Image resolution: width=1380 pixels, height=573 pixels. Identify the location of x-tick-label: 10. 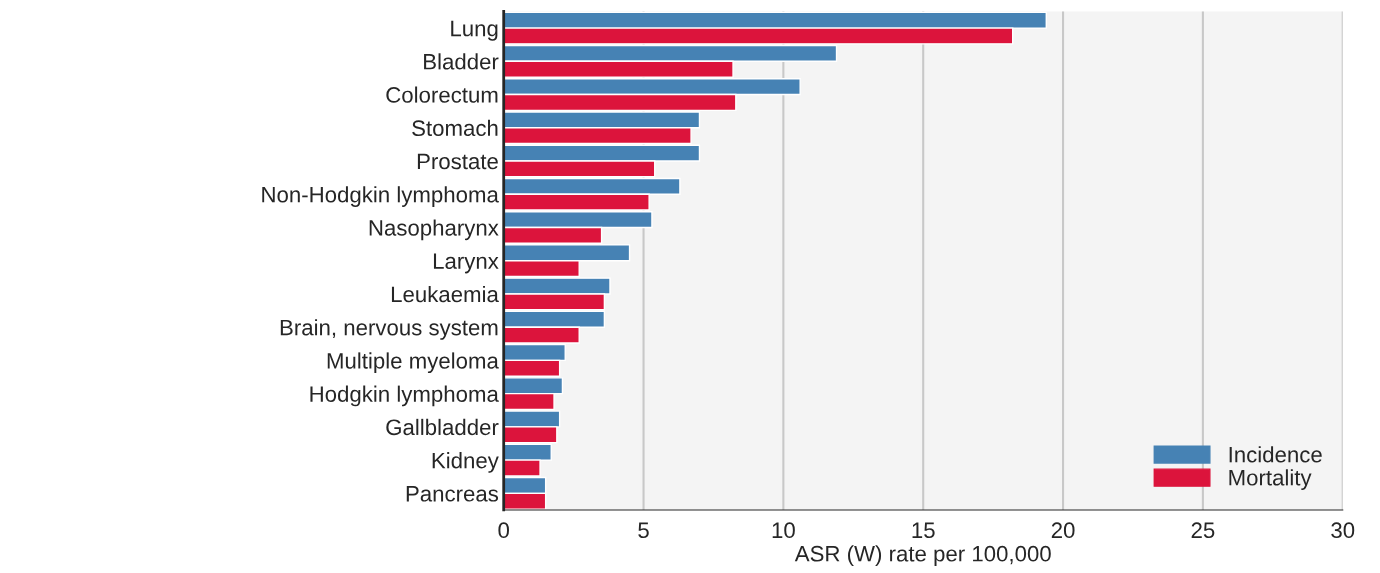
(783, 530).